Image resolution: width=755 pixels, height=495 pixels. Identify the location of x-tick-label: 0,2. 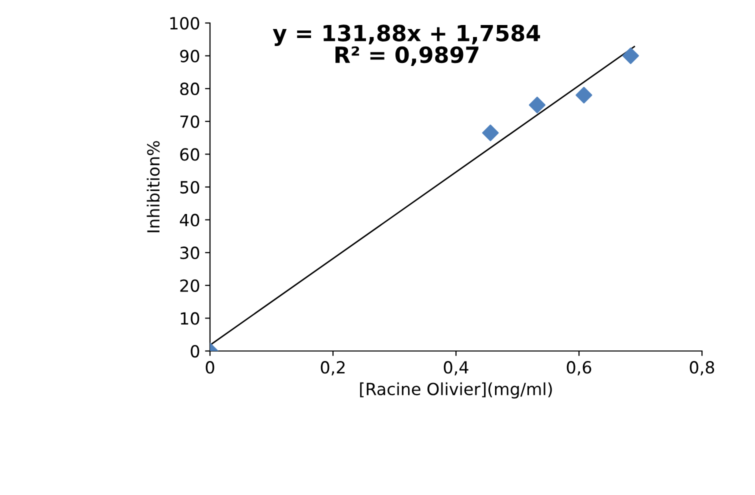
(332, 368).